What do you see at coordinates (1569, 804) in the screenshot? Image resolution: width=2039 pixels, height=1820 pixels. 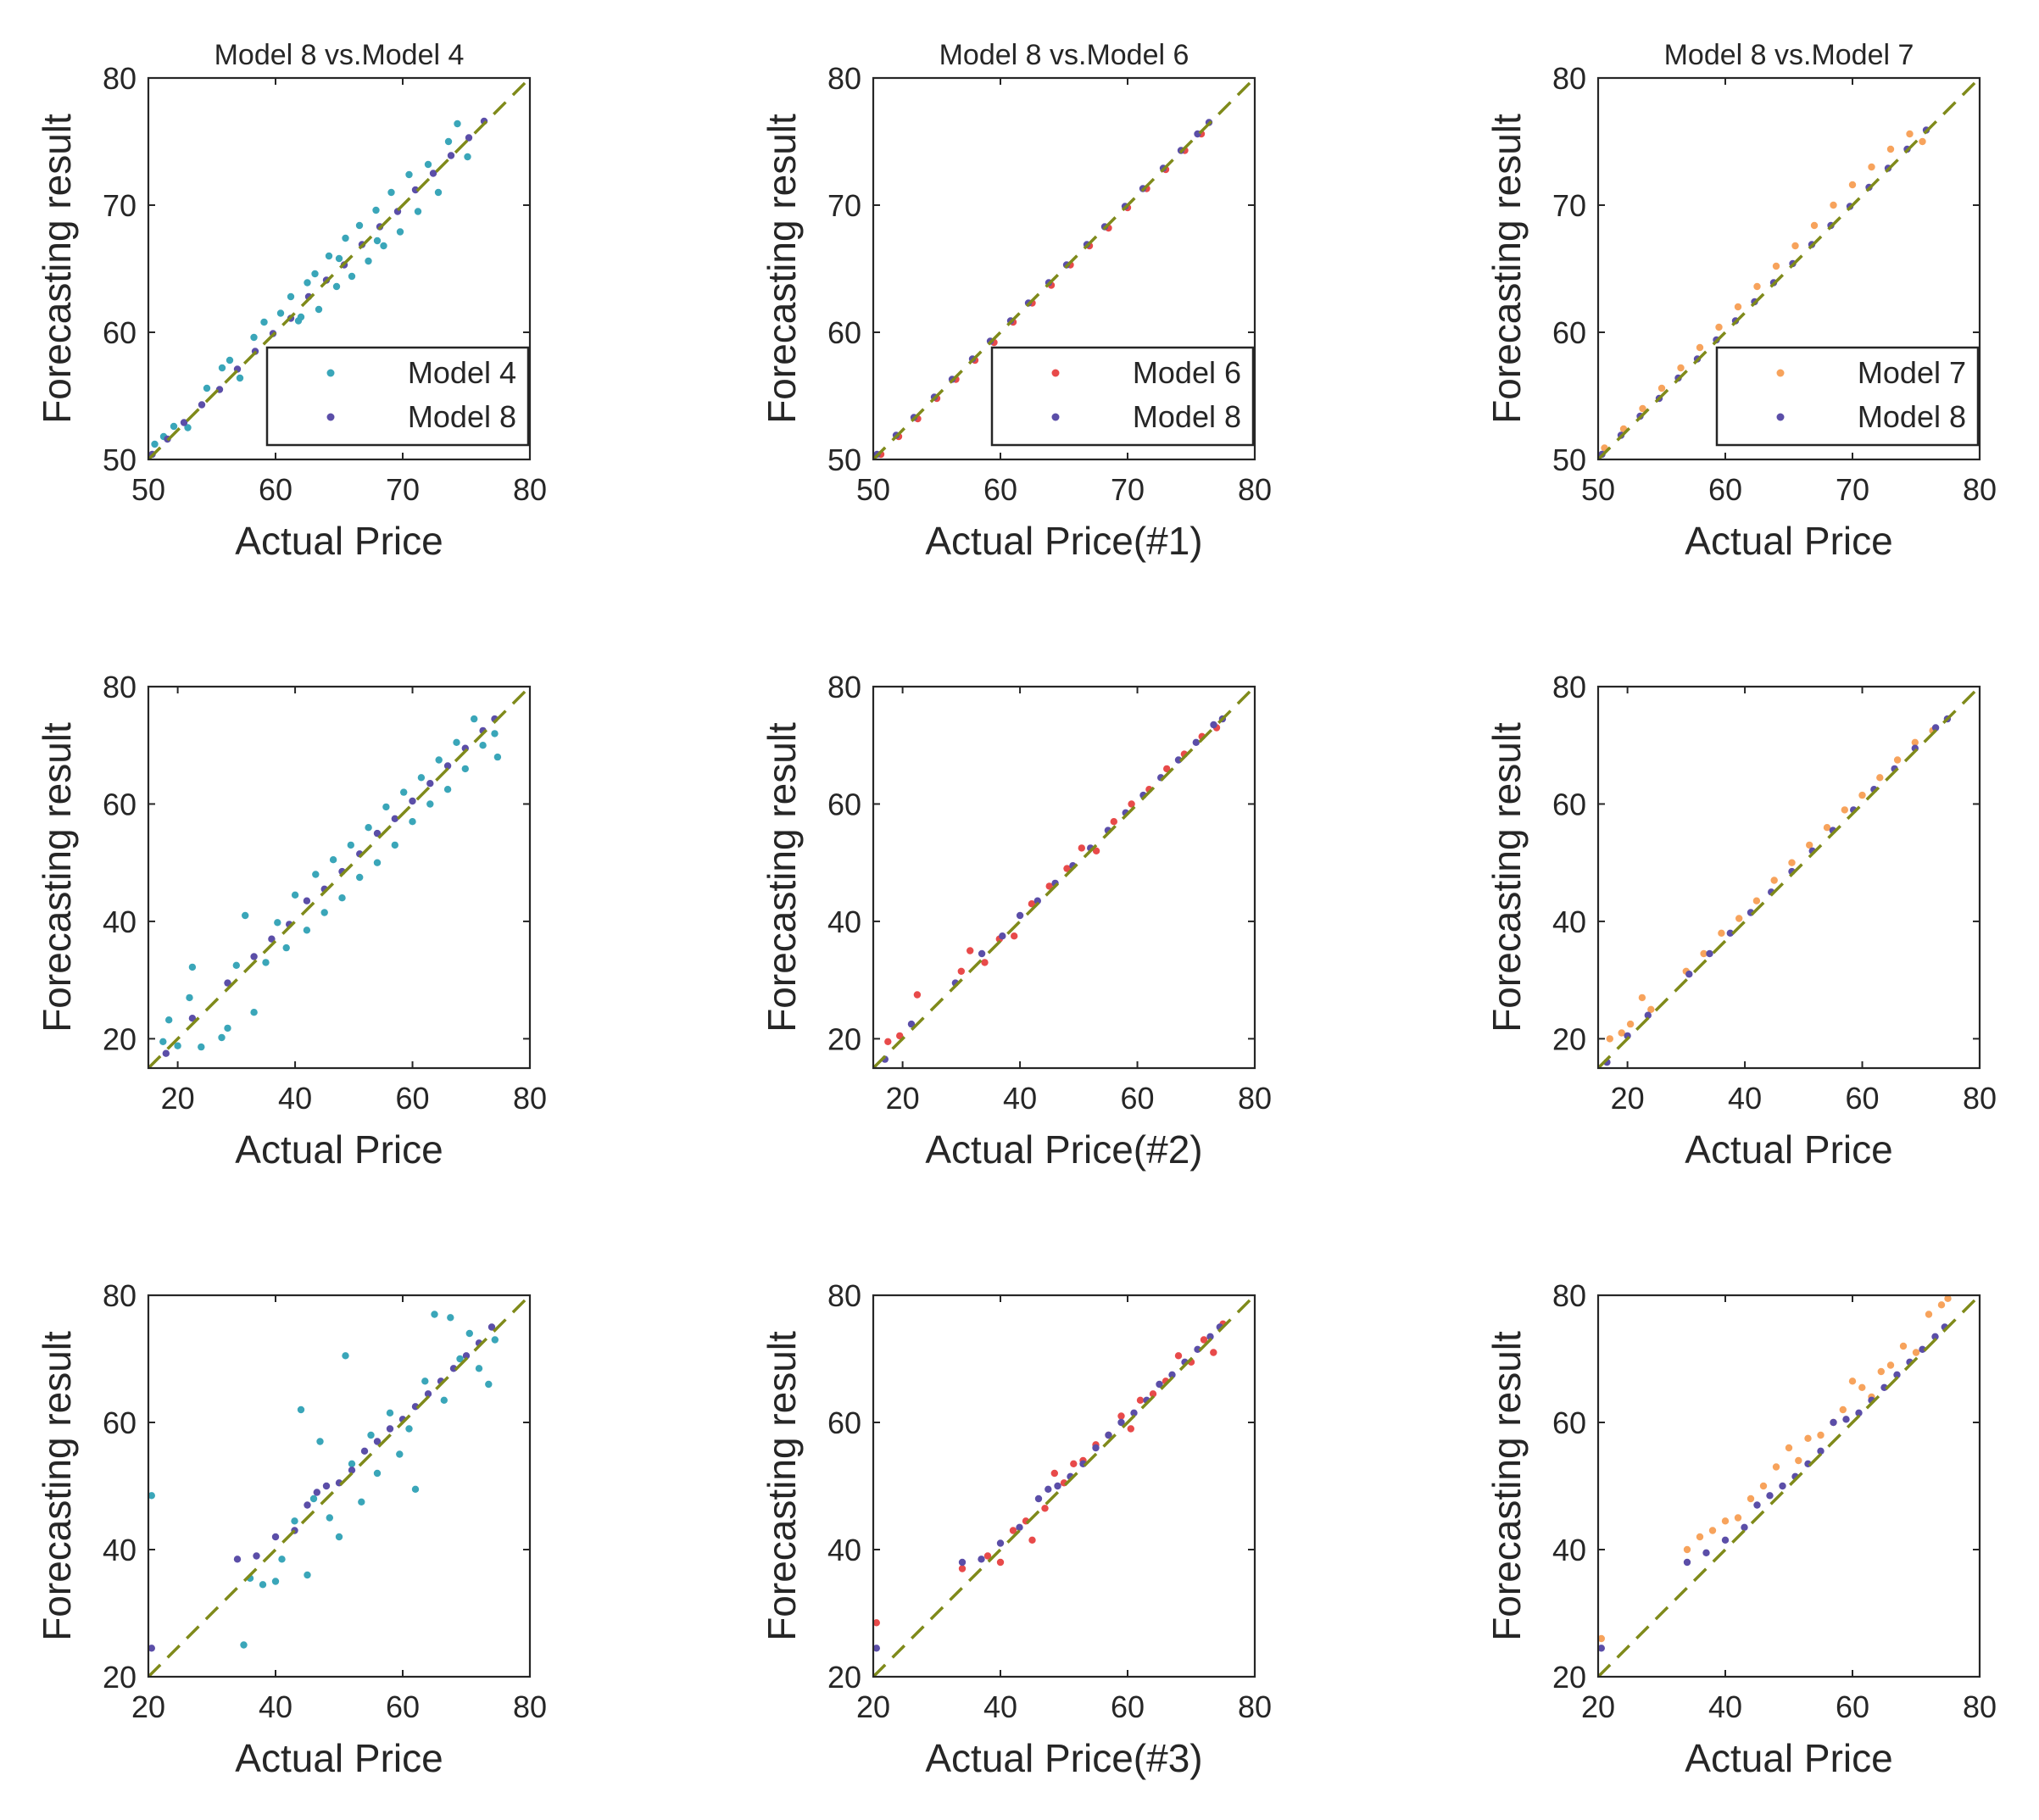 I see `y-tick-label: 60` at bounding box center [1569, 804].